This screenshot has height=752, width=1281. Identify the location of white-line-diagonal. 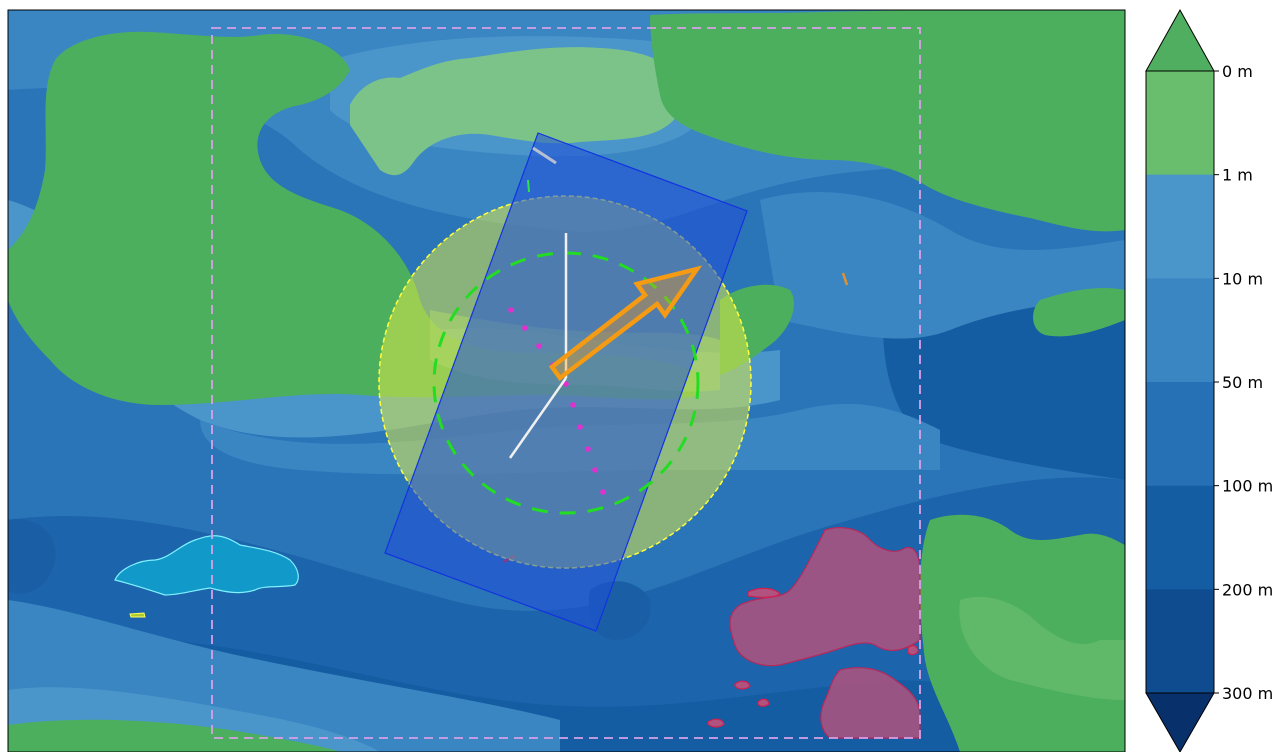
(538, 418).